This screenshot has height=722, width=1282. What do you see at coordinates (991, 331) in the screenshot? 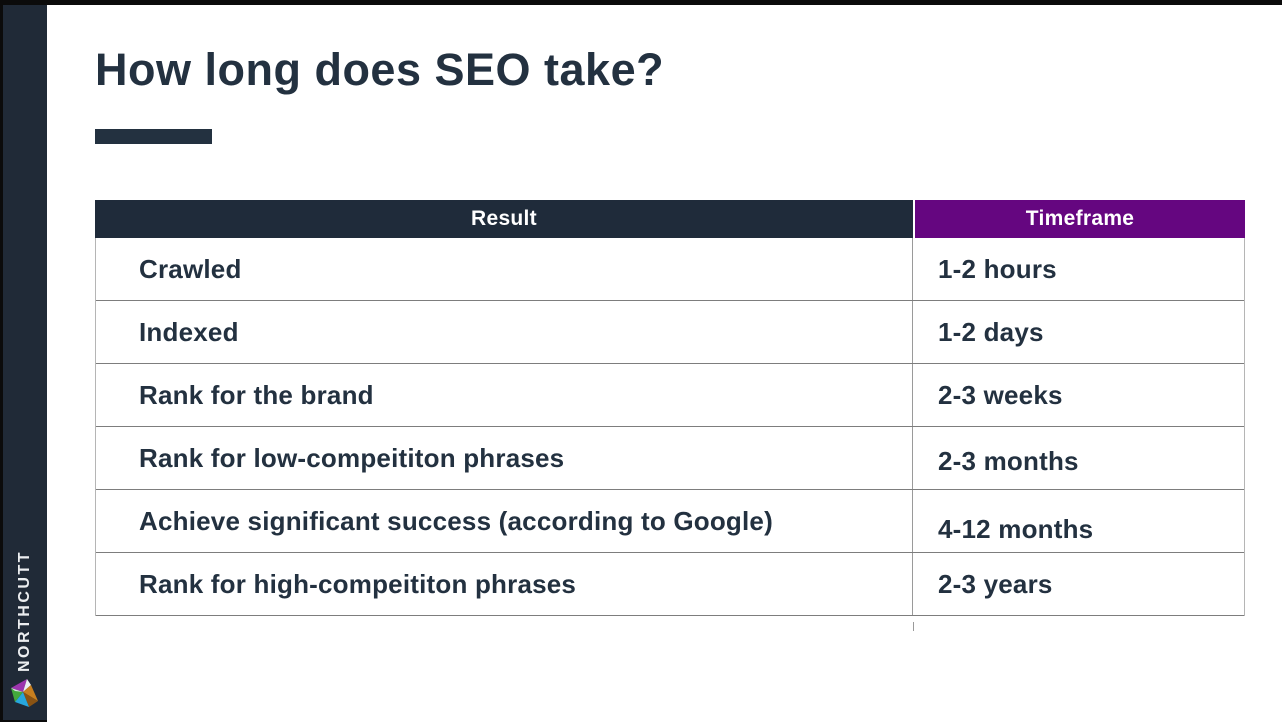
I see `timeframe-cell: 1-2 days` at bounding box center [991, 331].